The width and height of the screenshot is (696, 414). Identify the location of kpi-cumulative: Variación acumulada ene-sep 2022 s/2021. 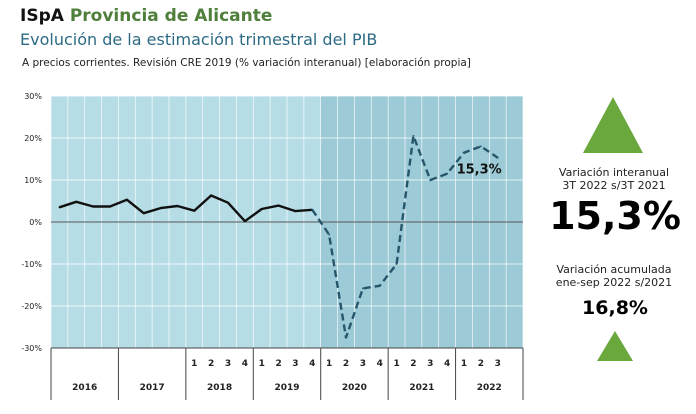
(614, 276).